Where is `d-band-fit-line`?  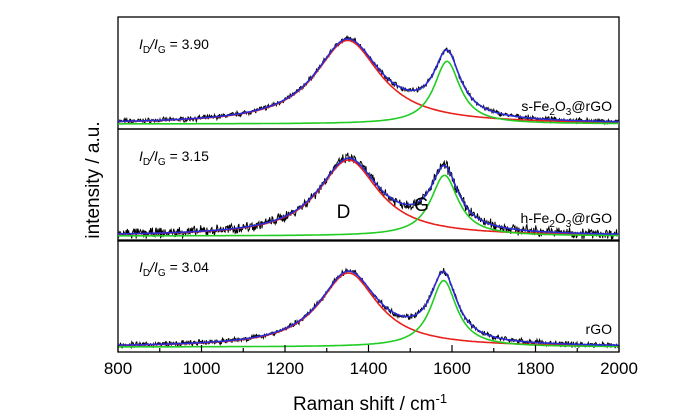 d-band-fit-line is located at coordinates (368, 309).